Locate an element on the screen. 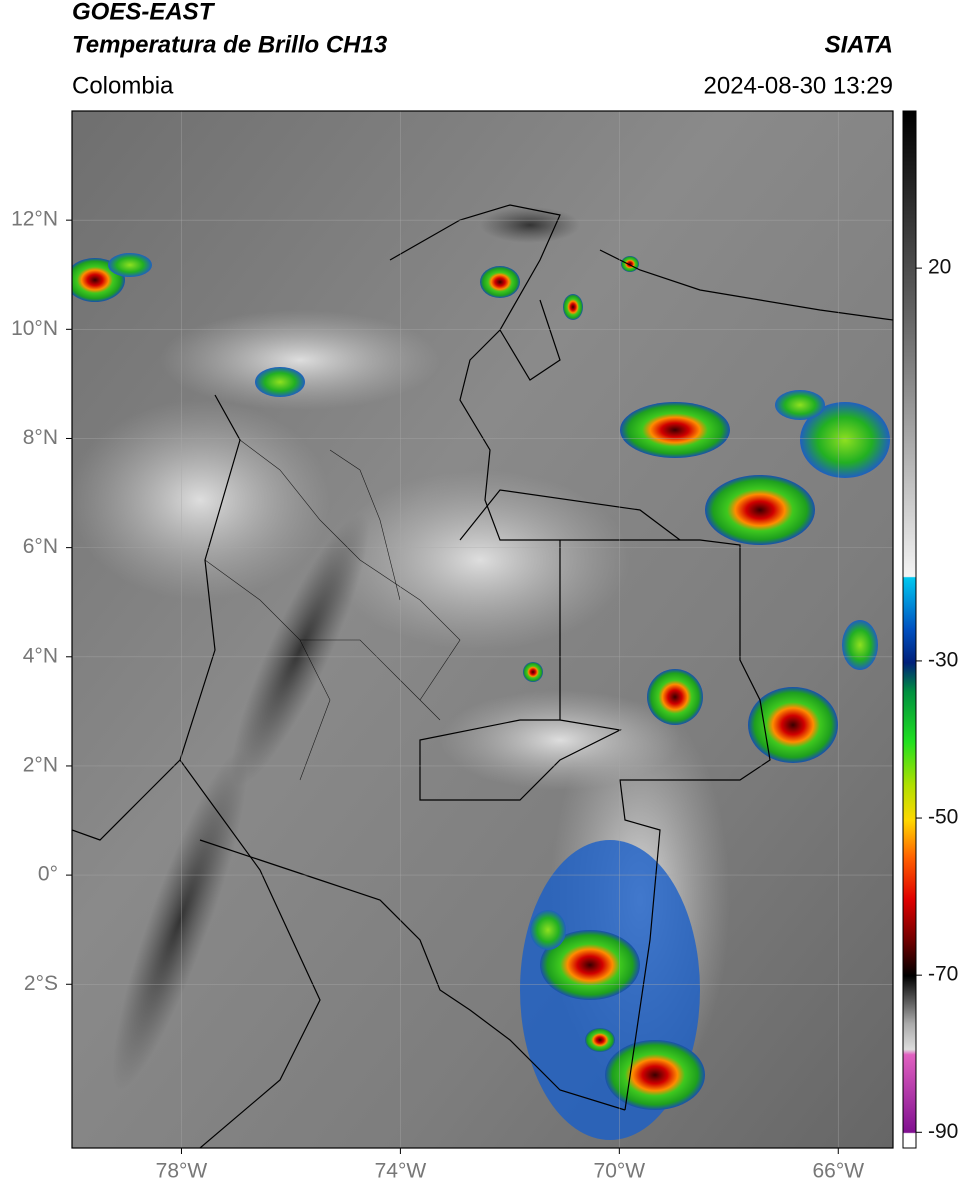 This screenshot has width=966, height=1195. y-tick-label: 4°N is located at coordinates (40, 655).